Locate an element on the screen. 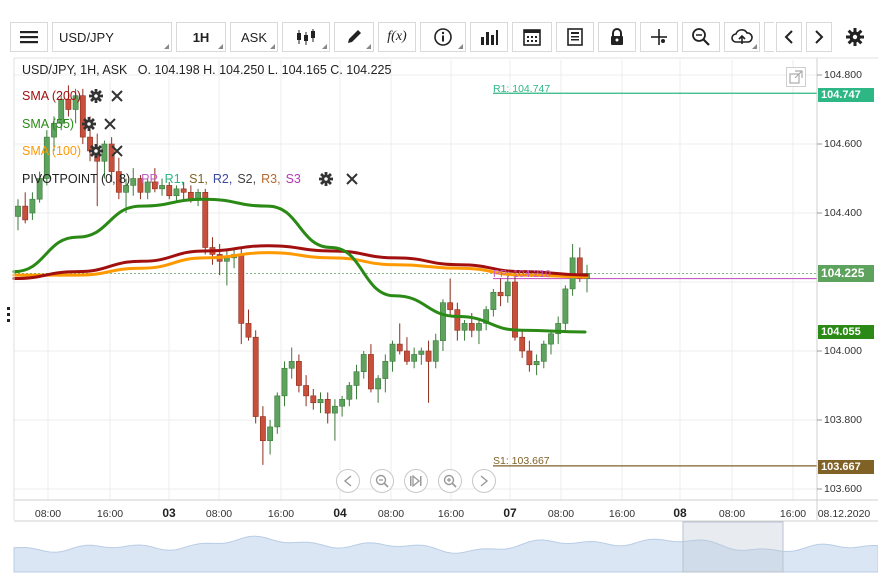  popout-button is located at coordinates (796, 77).